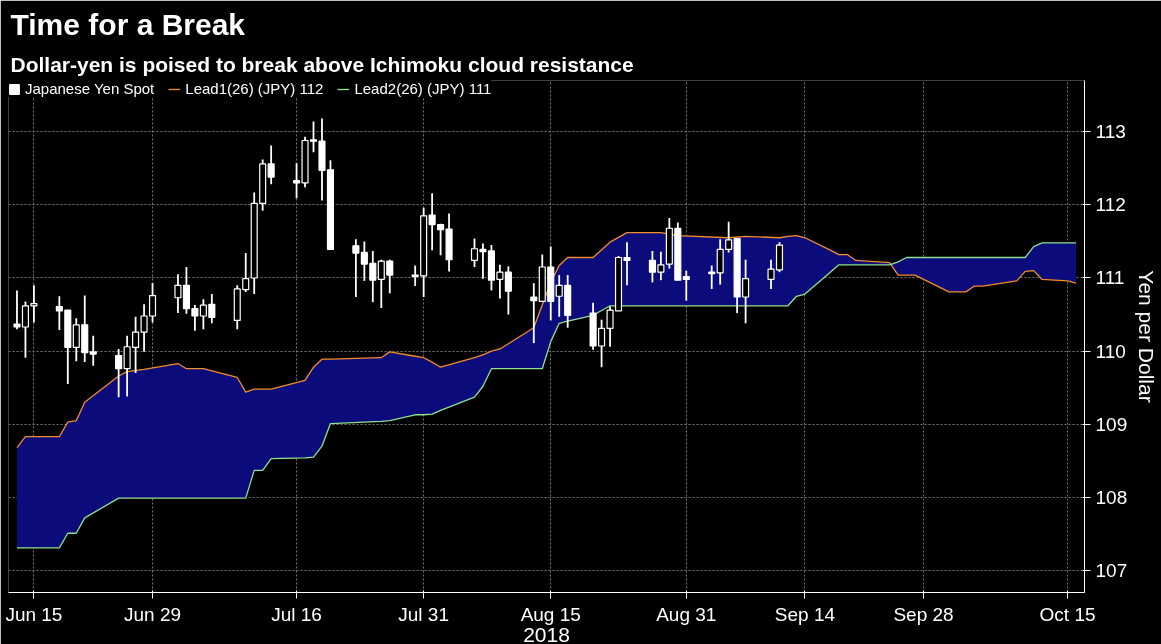 This screenshot has height=644, width=1161. What do you see at coordinates (1067, 614) in the screenshot?
I see `x-tick-label: Oct 15` at bounding box center [1067, 614].